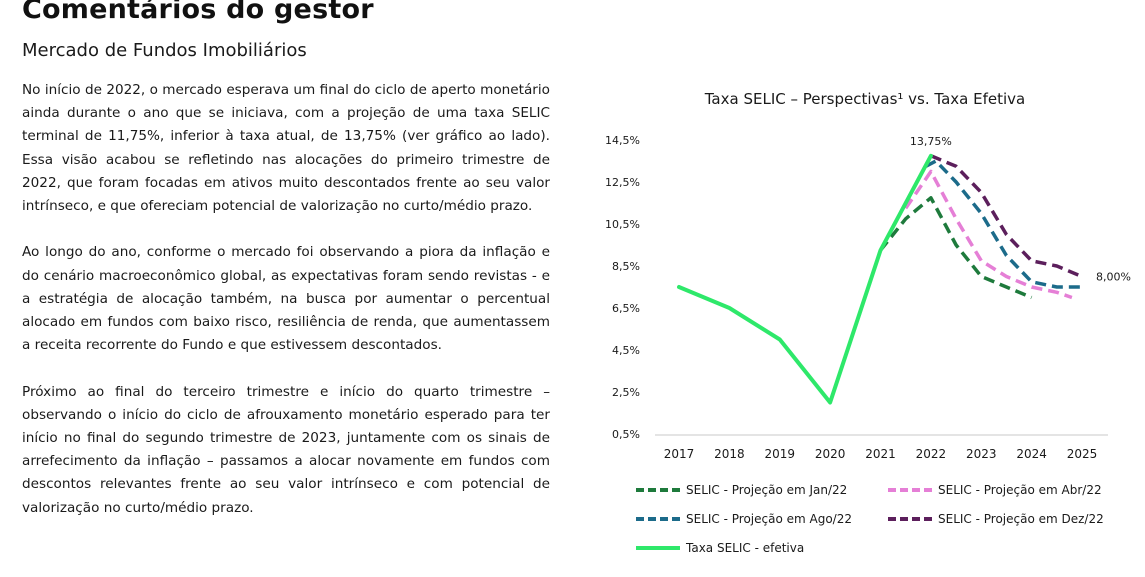  What do you see at coordinates (679, 454) in the screenshot?
I see `x-tick-label: 2017` at bounding box center [679, 454].